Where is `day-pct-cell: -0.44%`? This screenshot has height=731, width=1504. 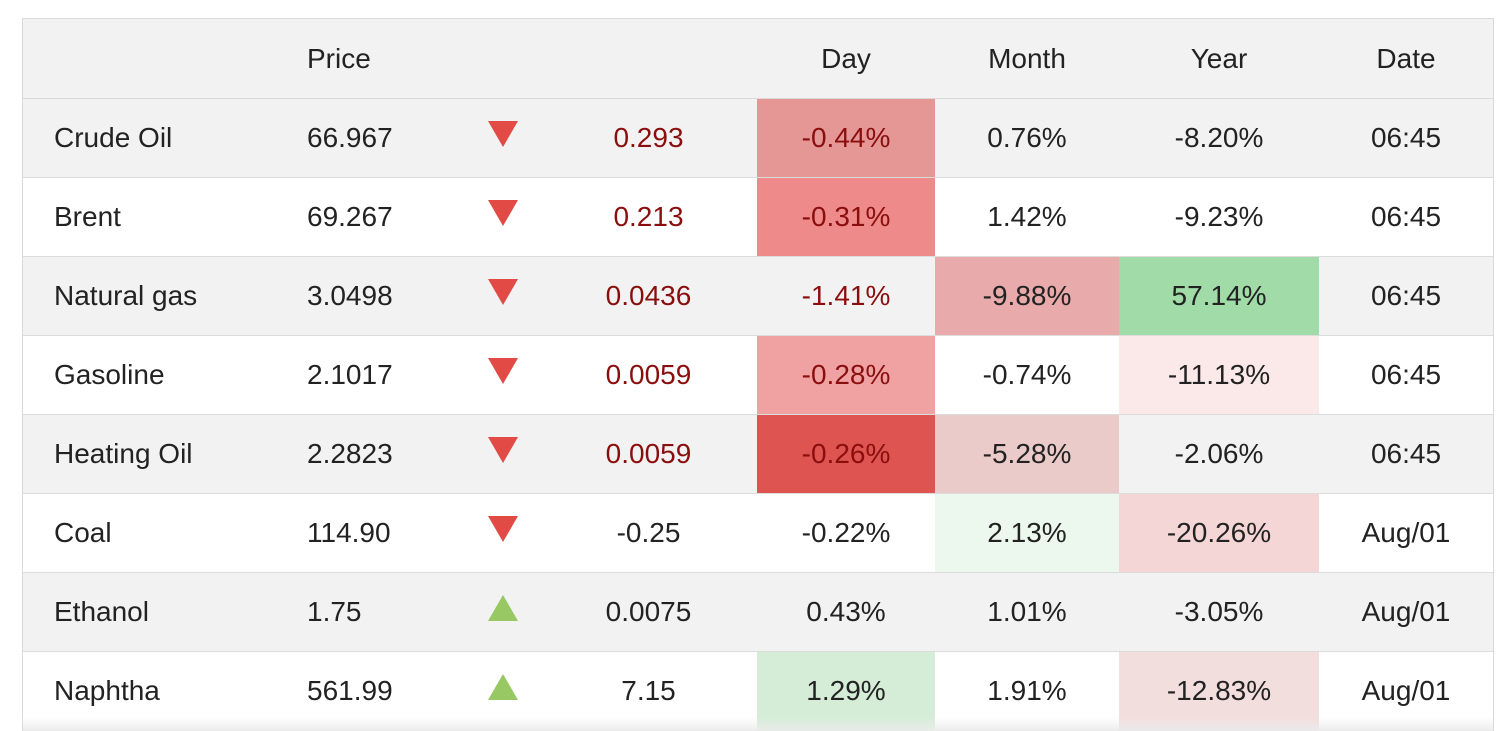 day-pct-cell: -0.44% is located at coordinates (846, 138).